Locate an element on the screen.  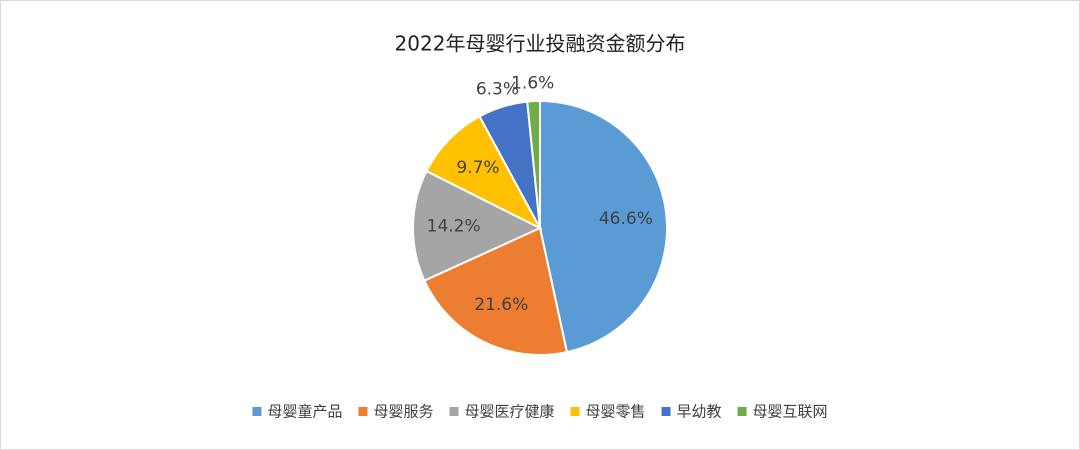
pie: 46.6% 21.6% 14.2% 9.7% 6.3%1.6% is located at coordinates (540, 214).